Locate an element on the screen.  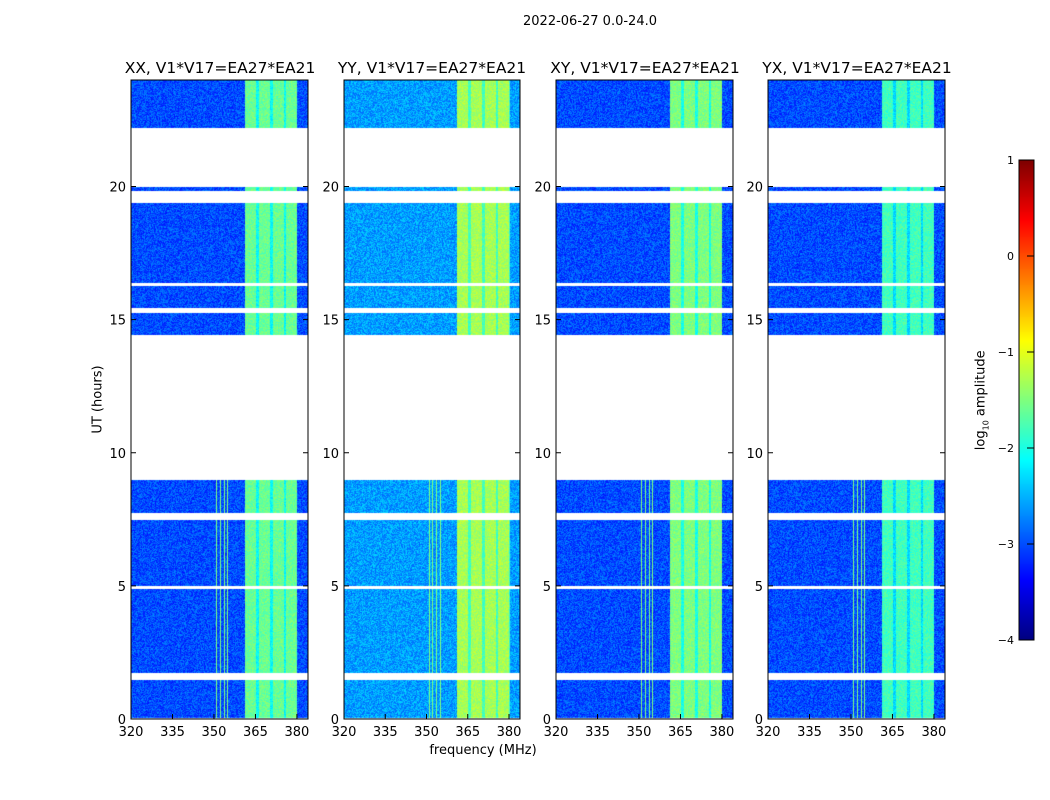
panel-title-yy: YY, V1*V17=EA27*EA21 is located at coordinates (432, 68).